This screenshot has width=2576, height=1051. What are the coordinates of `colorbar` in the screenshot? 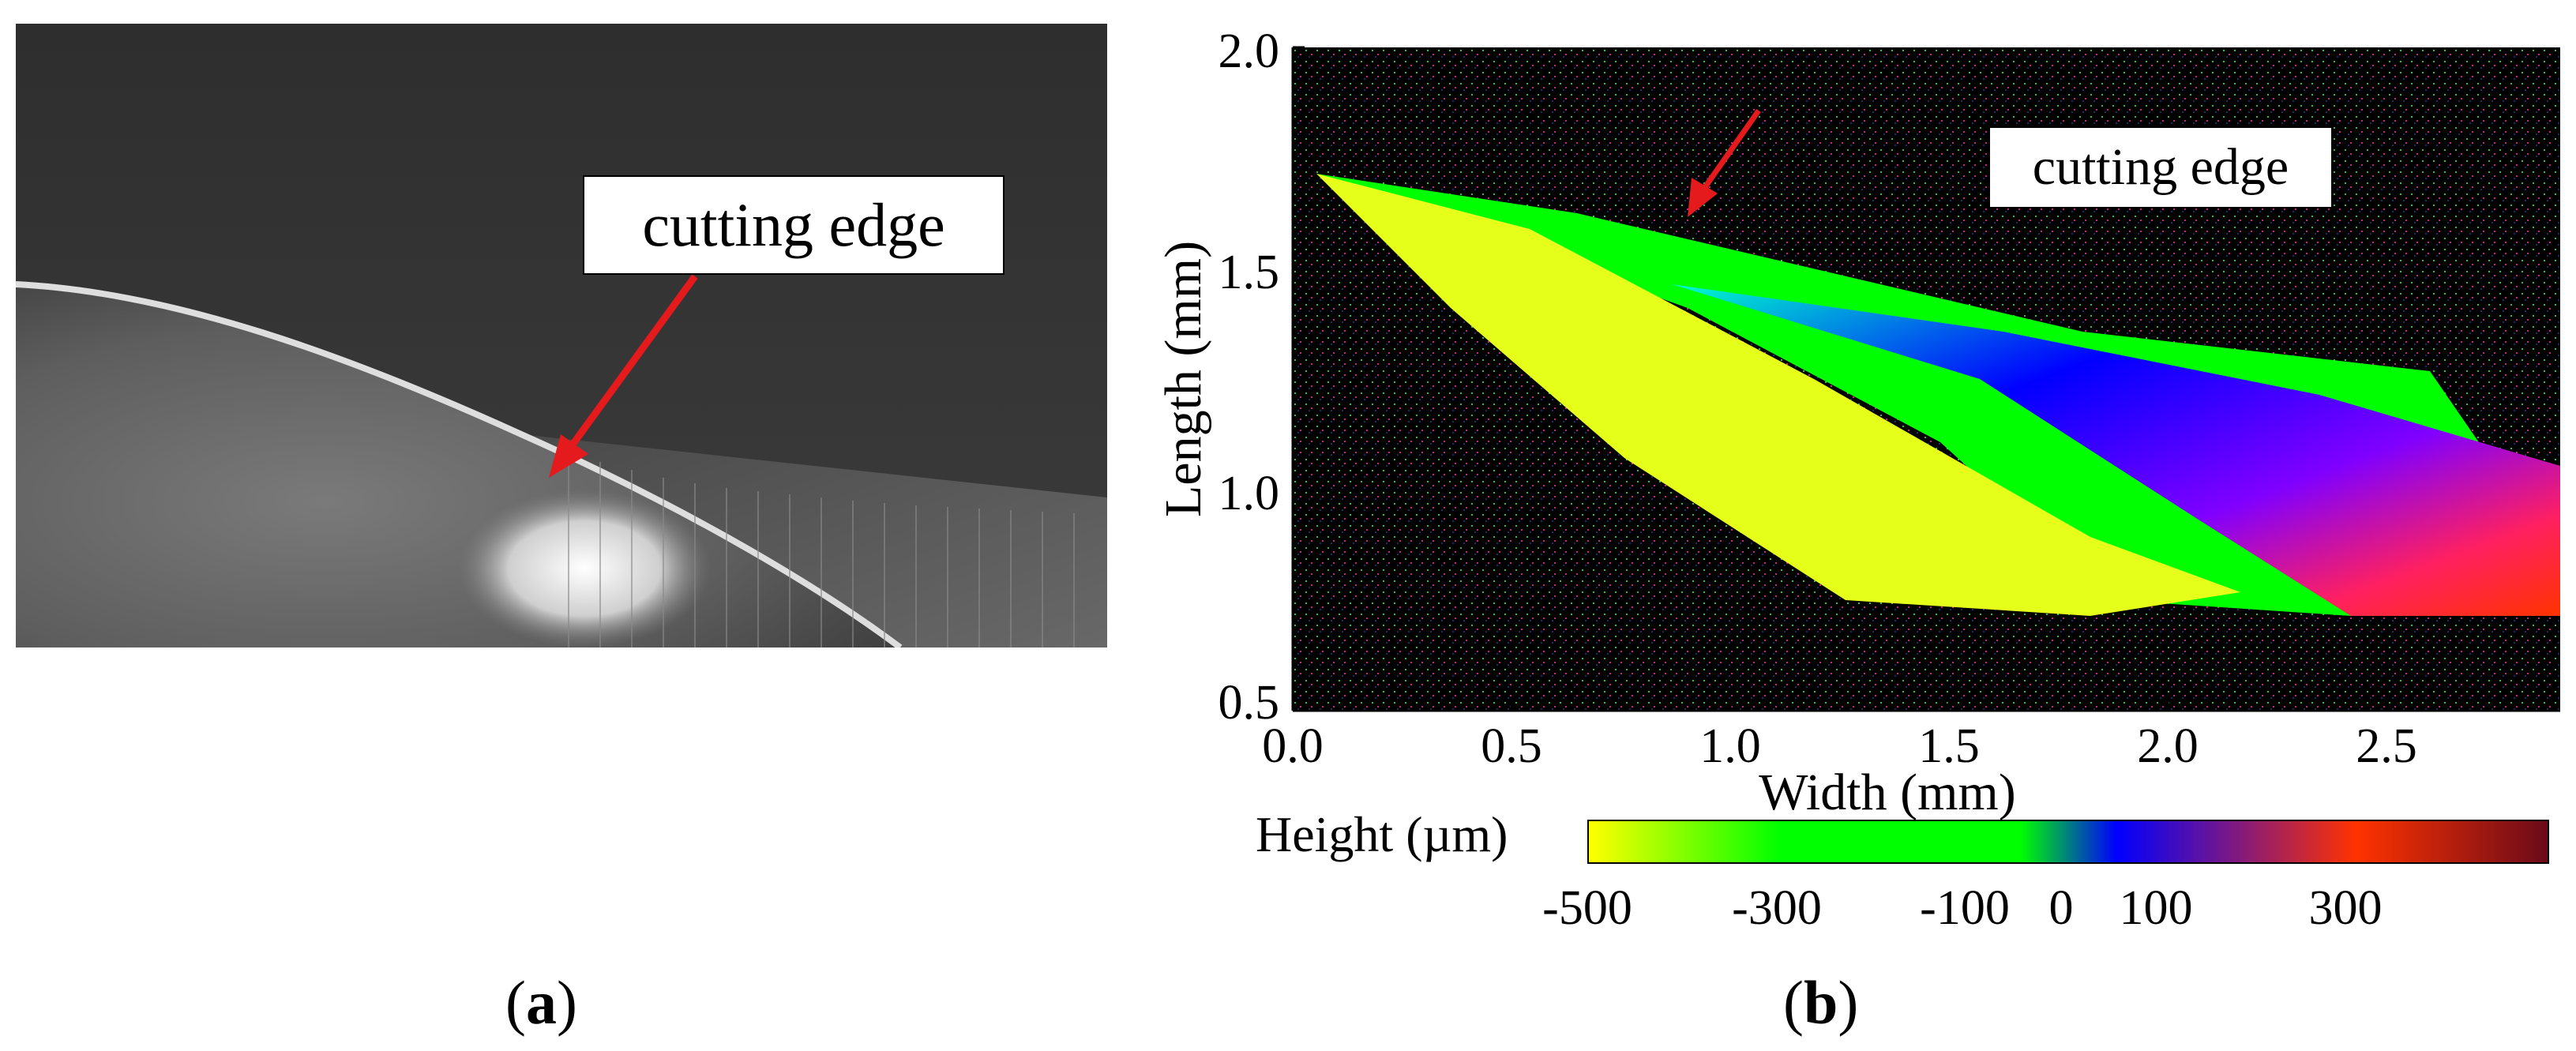 It's located at (2068, 842).